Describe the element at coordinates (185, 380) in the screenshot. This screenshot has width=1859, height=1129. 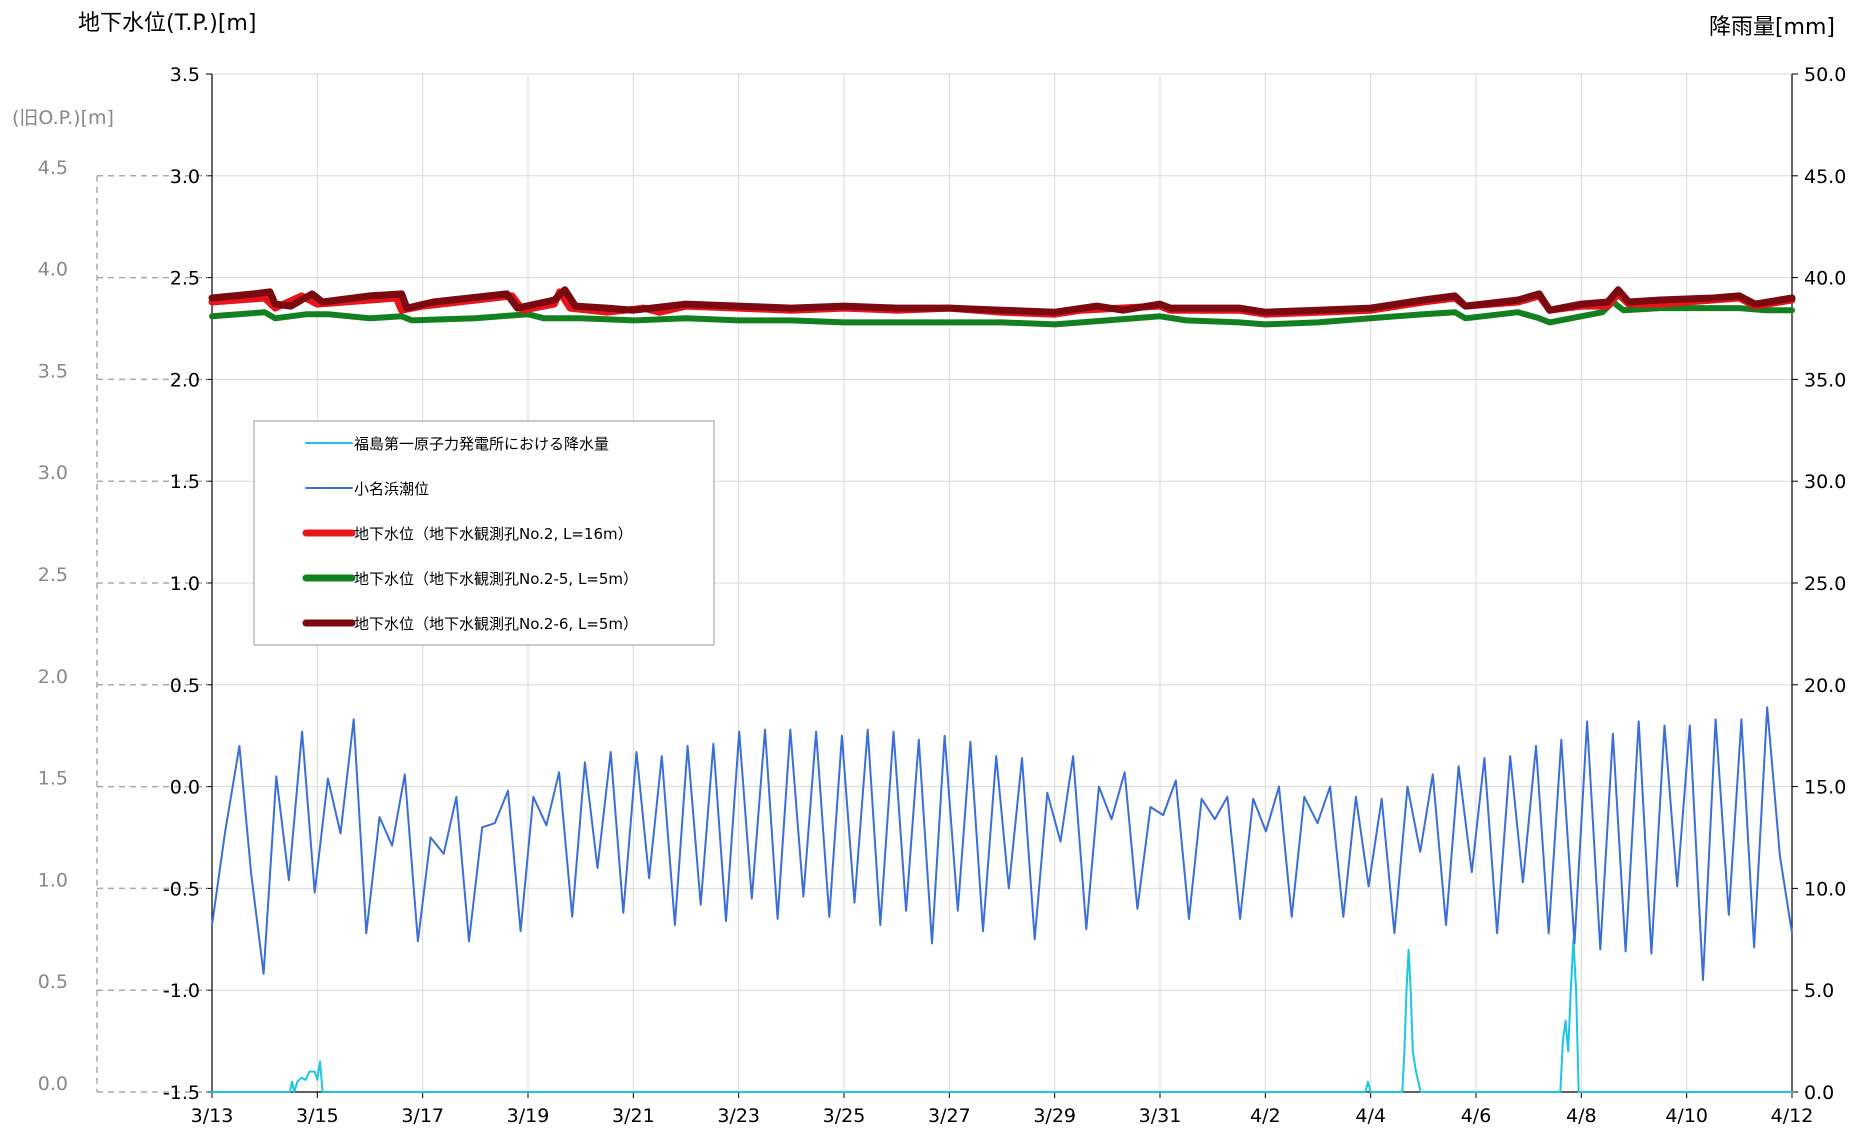
I see `left-tick-label: 2.0` at that location.